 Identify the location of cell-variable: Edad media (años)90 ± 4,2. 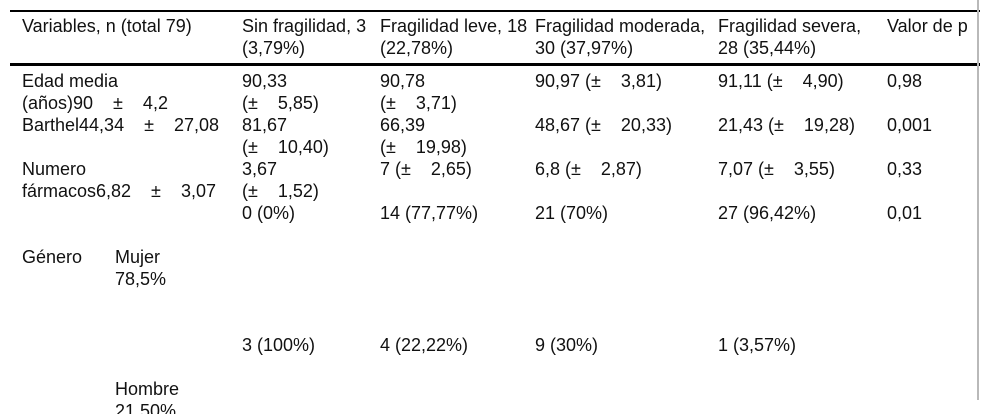
(95, 92).